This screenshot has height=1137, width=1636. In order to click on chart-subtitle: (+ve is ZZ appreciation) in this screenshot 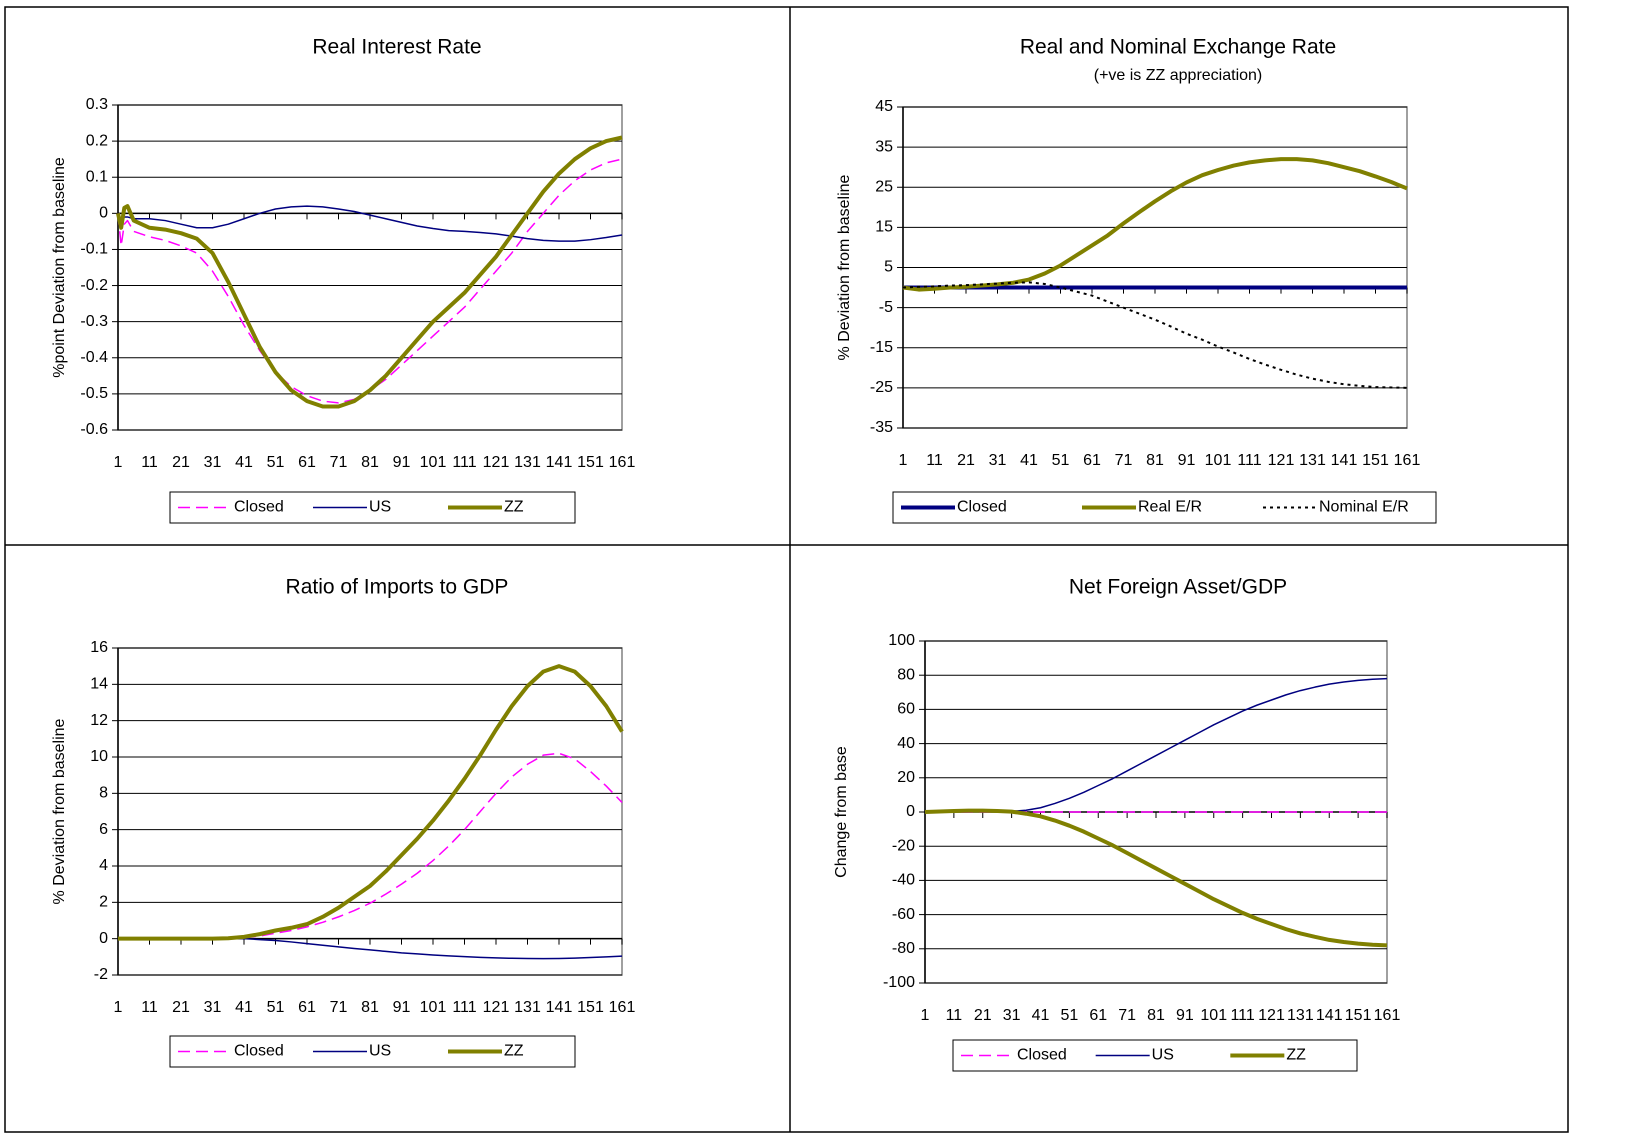, I will do `click(1178, 75)`.